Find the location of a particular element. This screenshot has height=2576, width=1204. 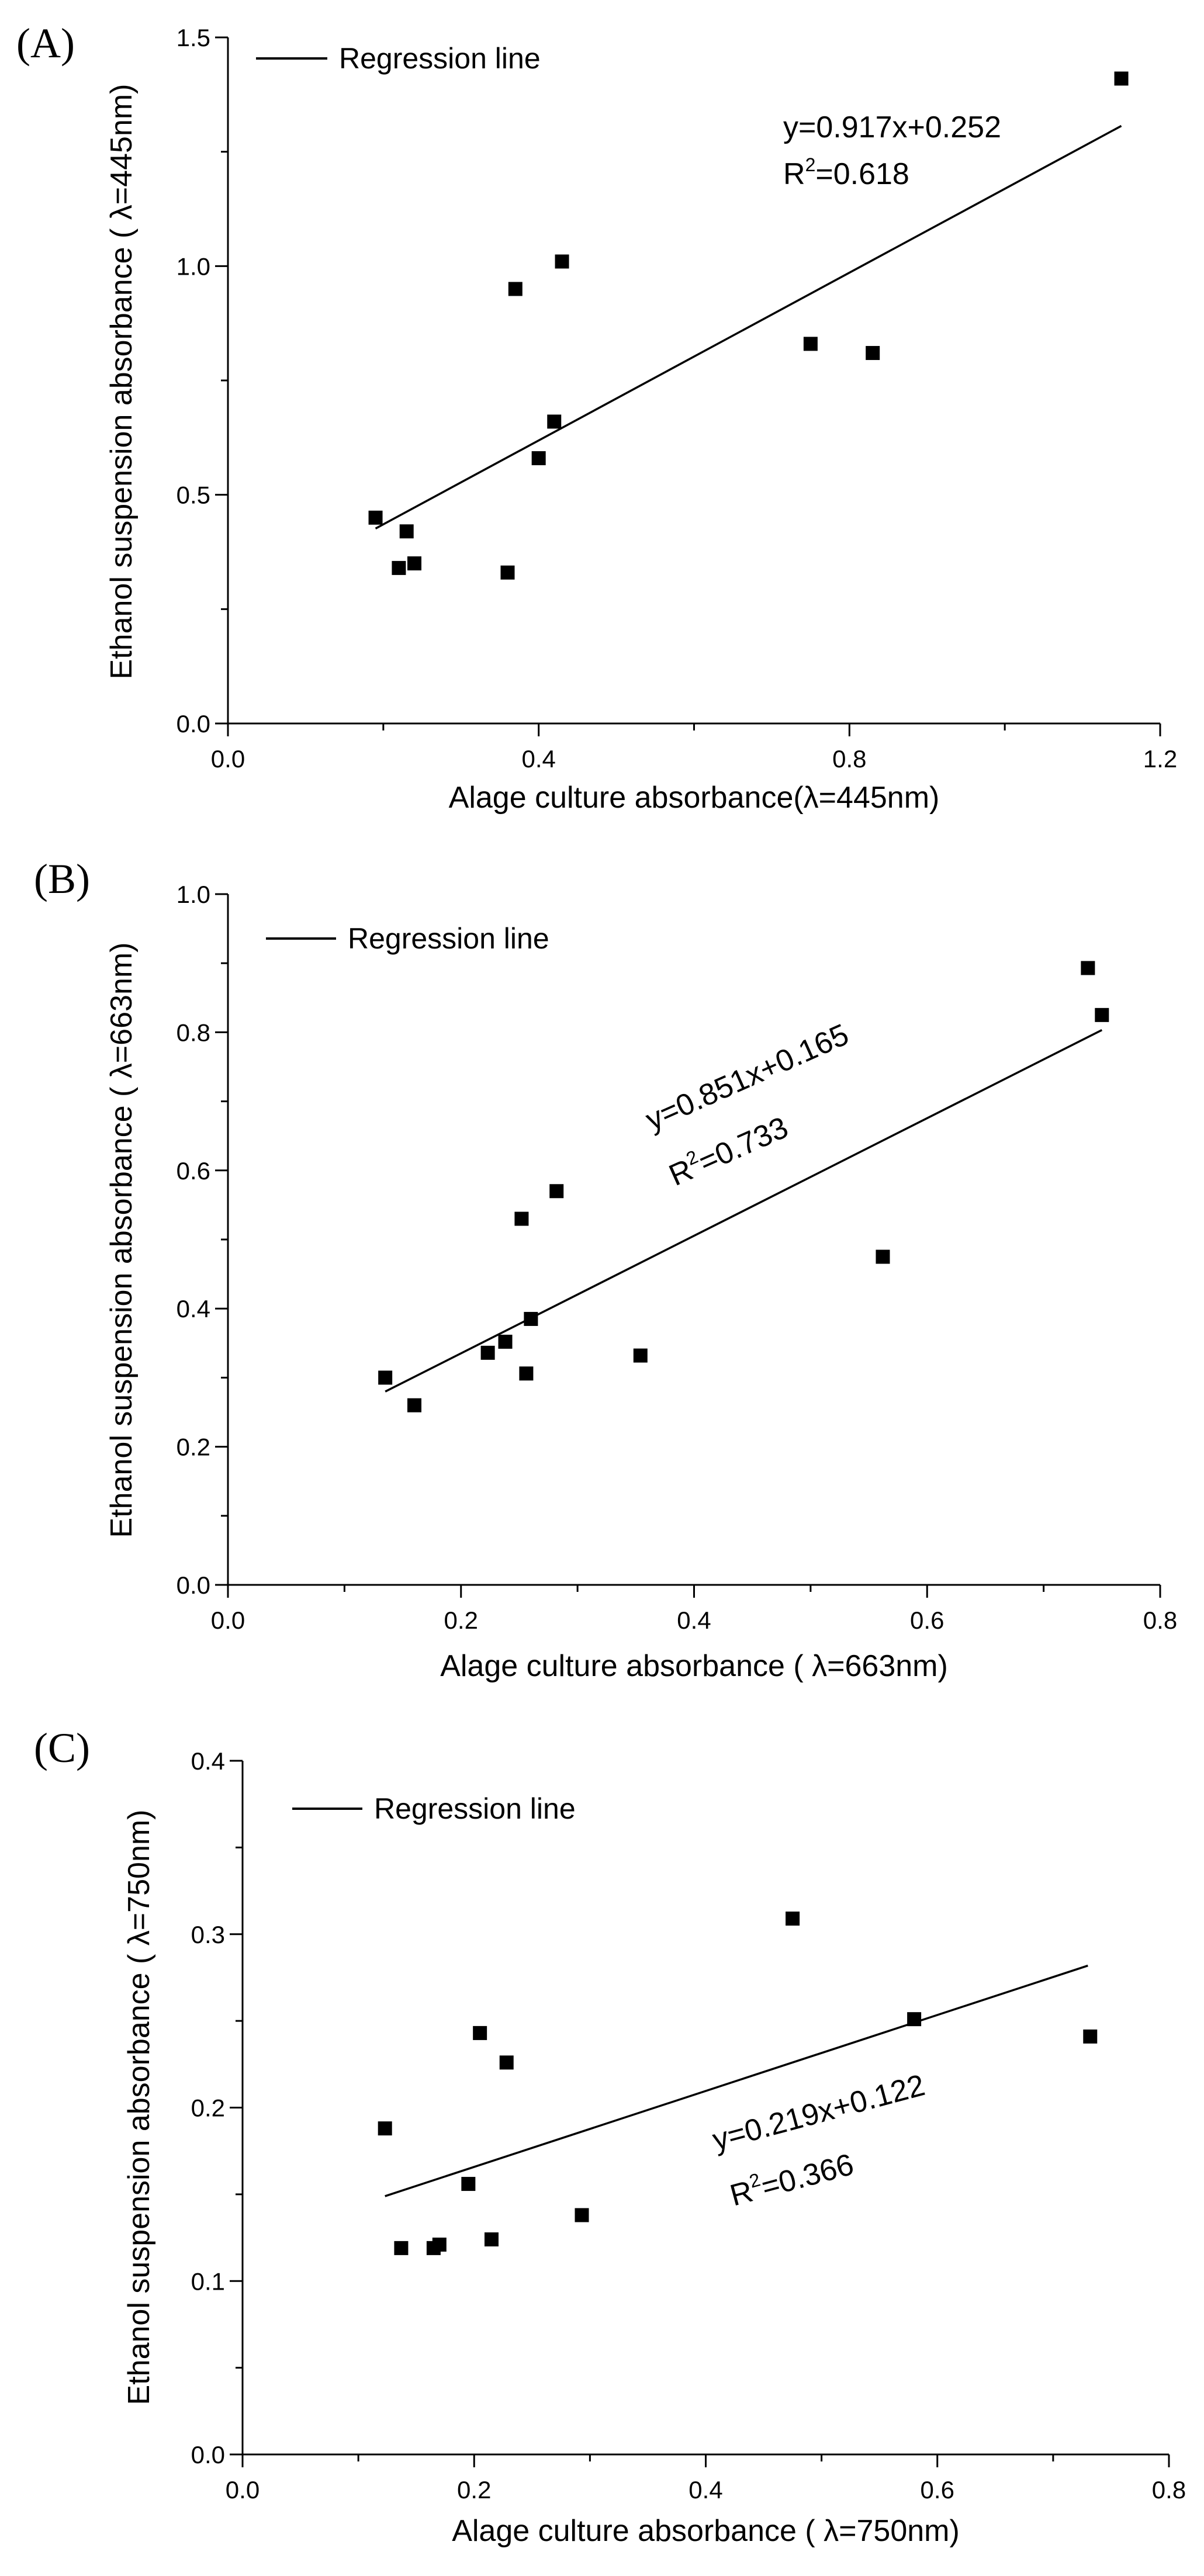

regression-equation: y=0.851x+0.165 is located at coordinates (747, 1077).